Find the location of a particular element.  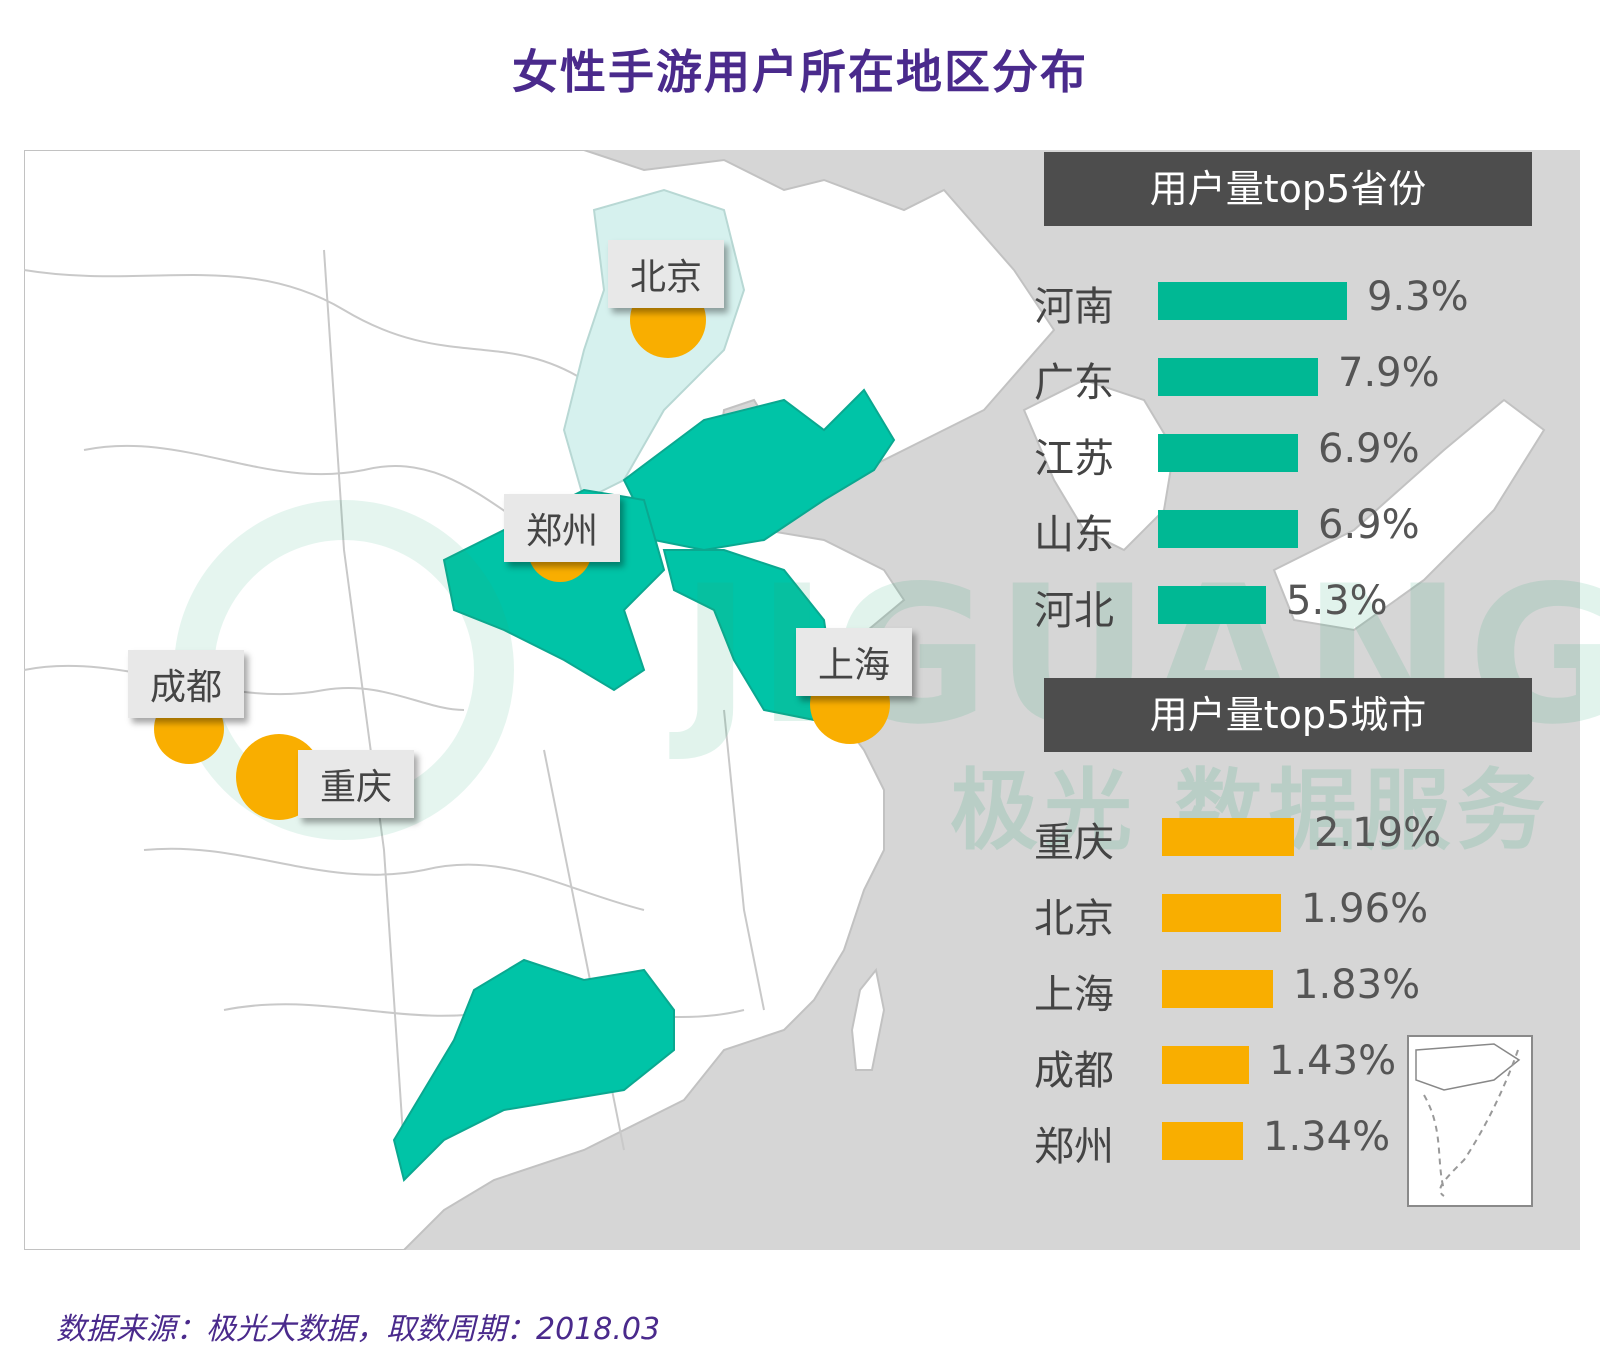

city-row-label: 郑州 is located at coordinates (1074, 1147).